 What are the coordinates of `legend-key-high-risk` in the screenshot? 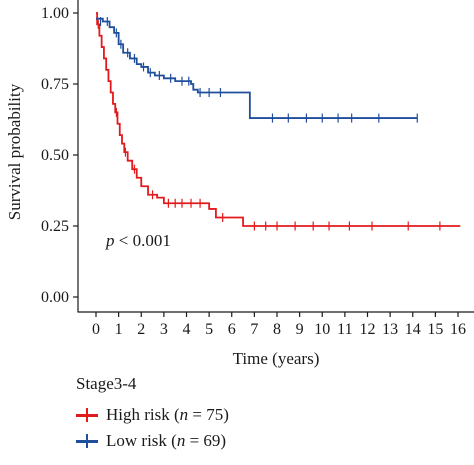 It's located at (87, 415).